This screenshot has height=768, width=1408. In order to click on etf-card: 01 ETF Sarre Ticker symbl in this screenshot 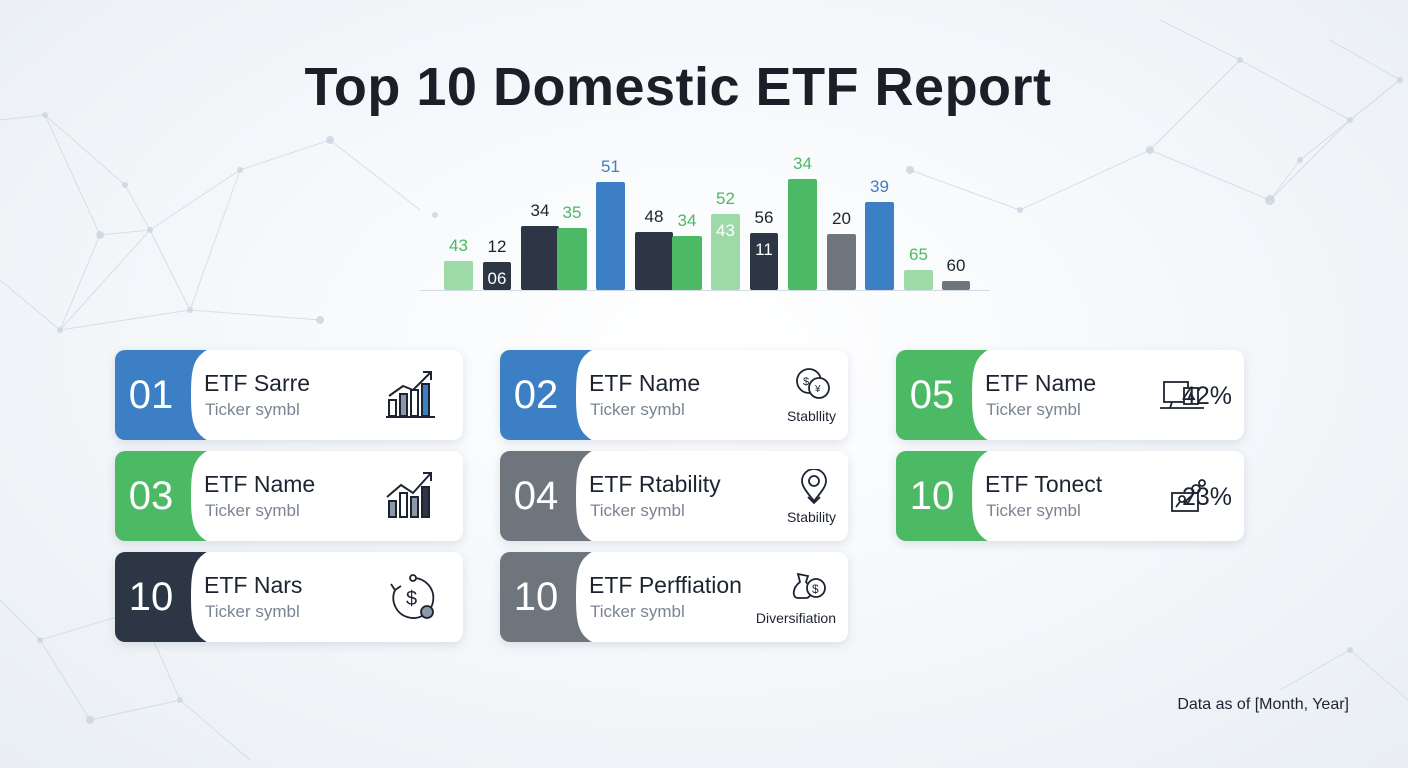, I will do `click(289, 395)`.